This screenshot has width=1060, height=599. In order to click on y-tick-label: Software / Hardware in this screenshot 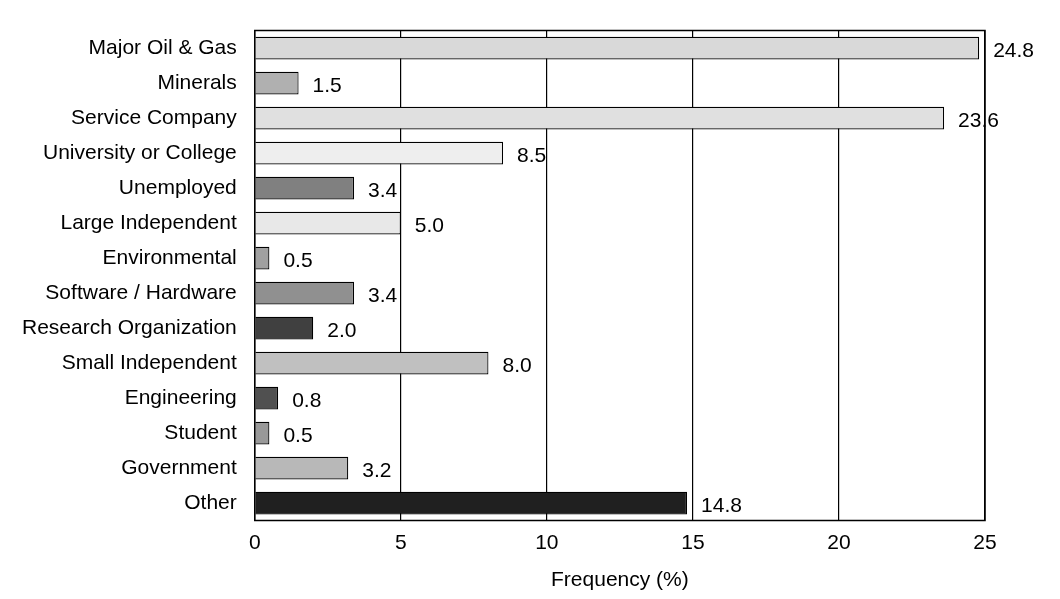, I will do `click(141, 291)`.